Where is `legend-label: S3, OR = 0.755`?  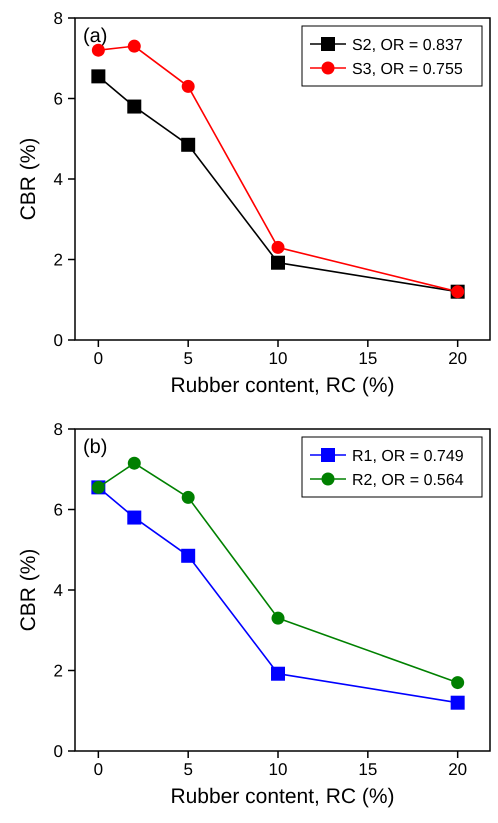
legend-label: S3, OR = 0.755 is located at coordinates (407, 69).